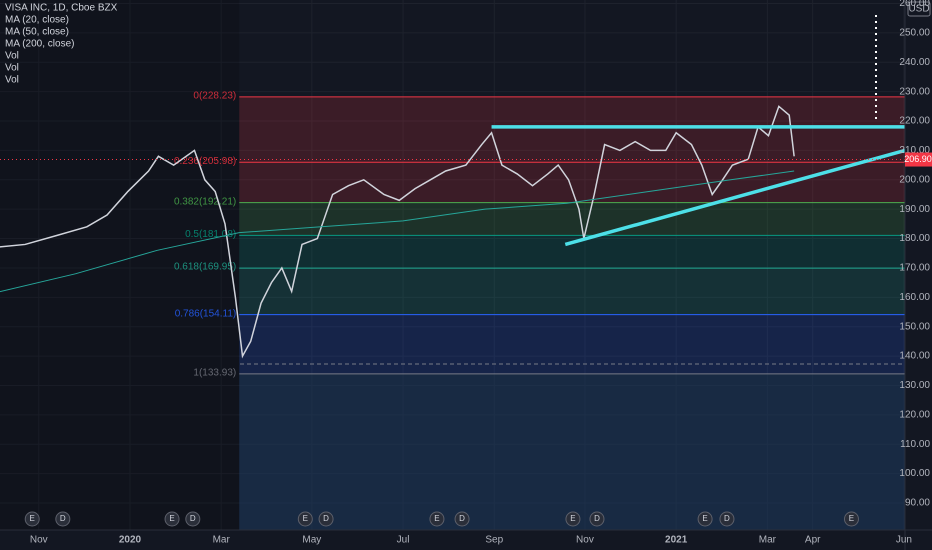  What do you see at coordinates (914, 297) in the screenshot?
I see `y-tick-label: 160.00` at bounding box center [914, 297].